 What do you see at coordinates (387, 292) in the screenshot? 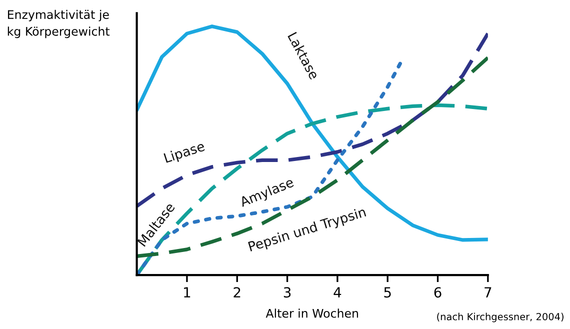
I see `x-tick-label: 5` at bounding box center [387, 292].